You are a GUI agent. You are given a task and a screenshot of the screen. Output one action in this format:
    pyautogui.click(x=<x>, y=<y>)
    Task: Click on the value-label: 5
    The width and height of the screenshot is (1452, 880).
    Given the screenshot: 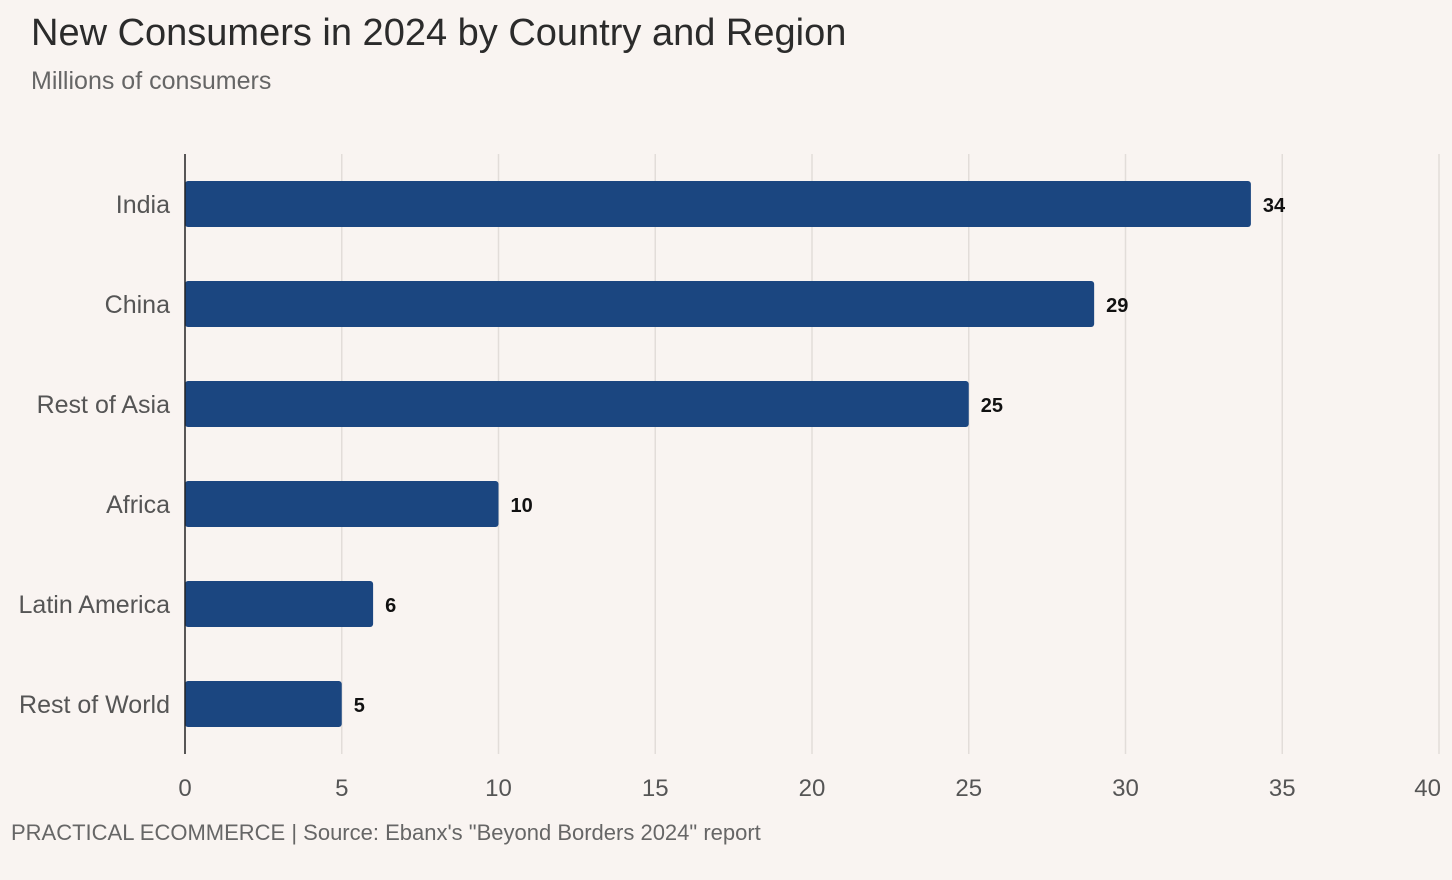 What is the action you would take?
    pyautogui.click(x=359, y=706)
    